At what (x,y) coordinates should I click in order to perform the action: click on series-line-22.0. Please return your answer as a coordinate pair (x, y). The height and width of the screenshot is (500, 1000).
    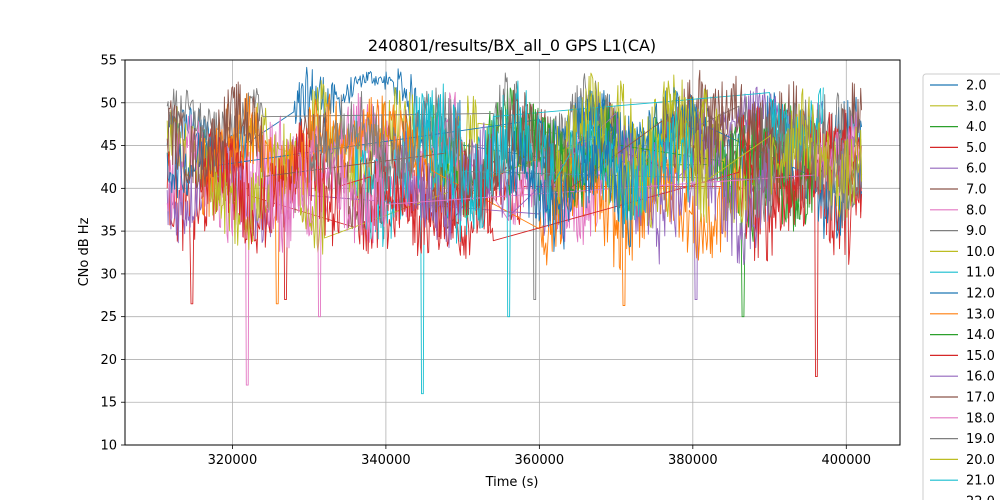
    Looking at the image, I should click on (570, 188).